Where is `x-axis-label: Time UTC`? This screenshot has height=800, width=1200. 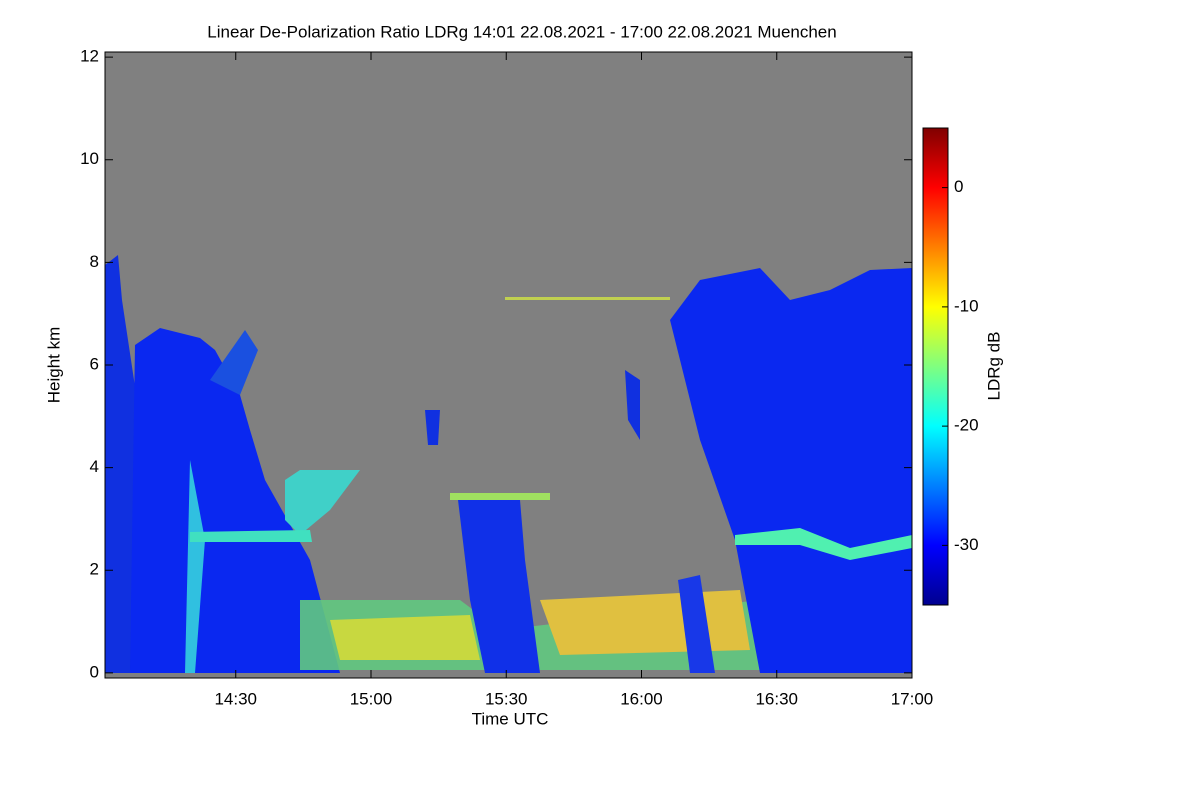
x-axis-label: Time UTC is located at coordinates (510, 718).